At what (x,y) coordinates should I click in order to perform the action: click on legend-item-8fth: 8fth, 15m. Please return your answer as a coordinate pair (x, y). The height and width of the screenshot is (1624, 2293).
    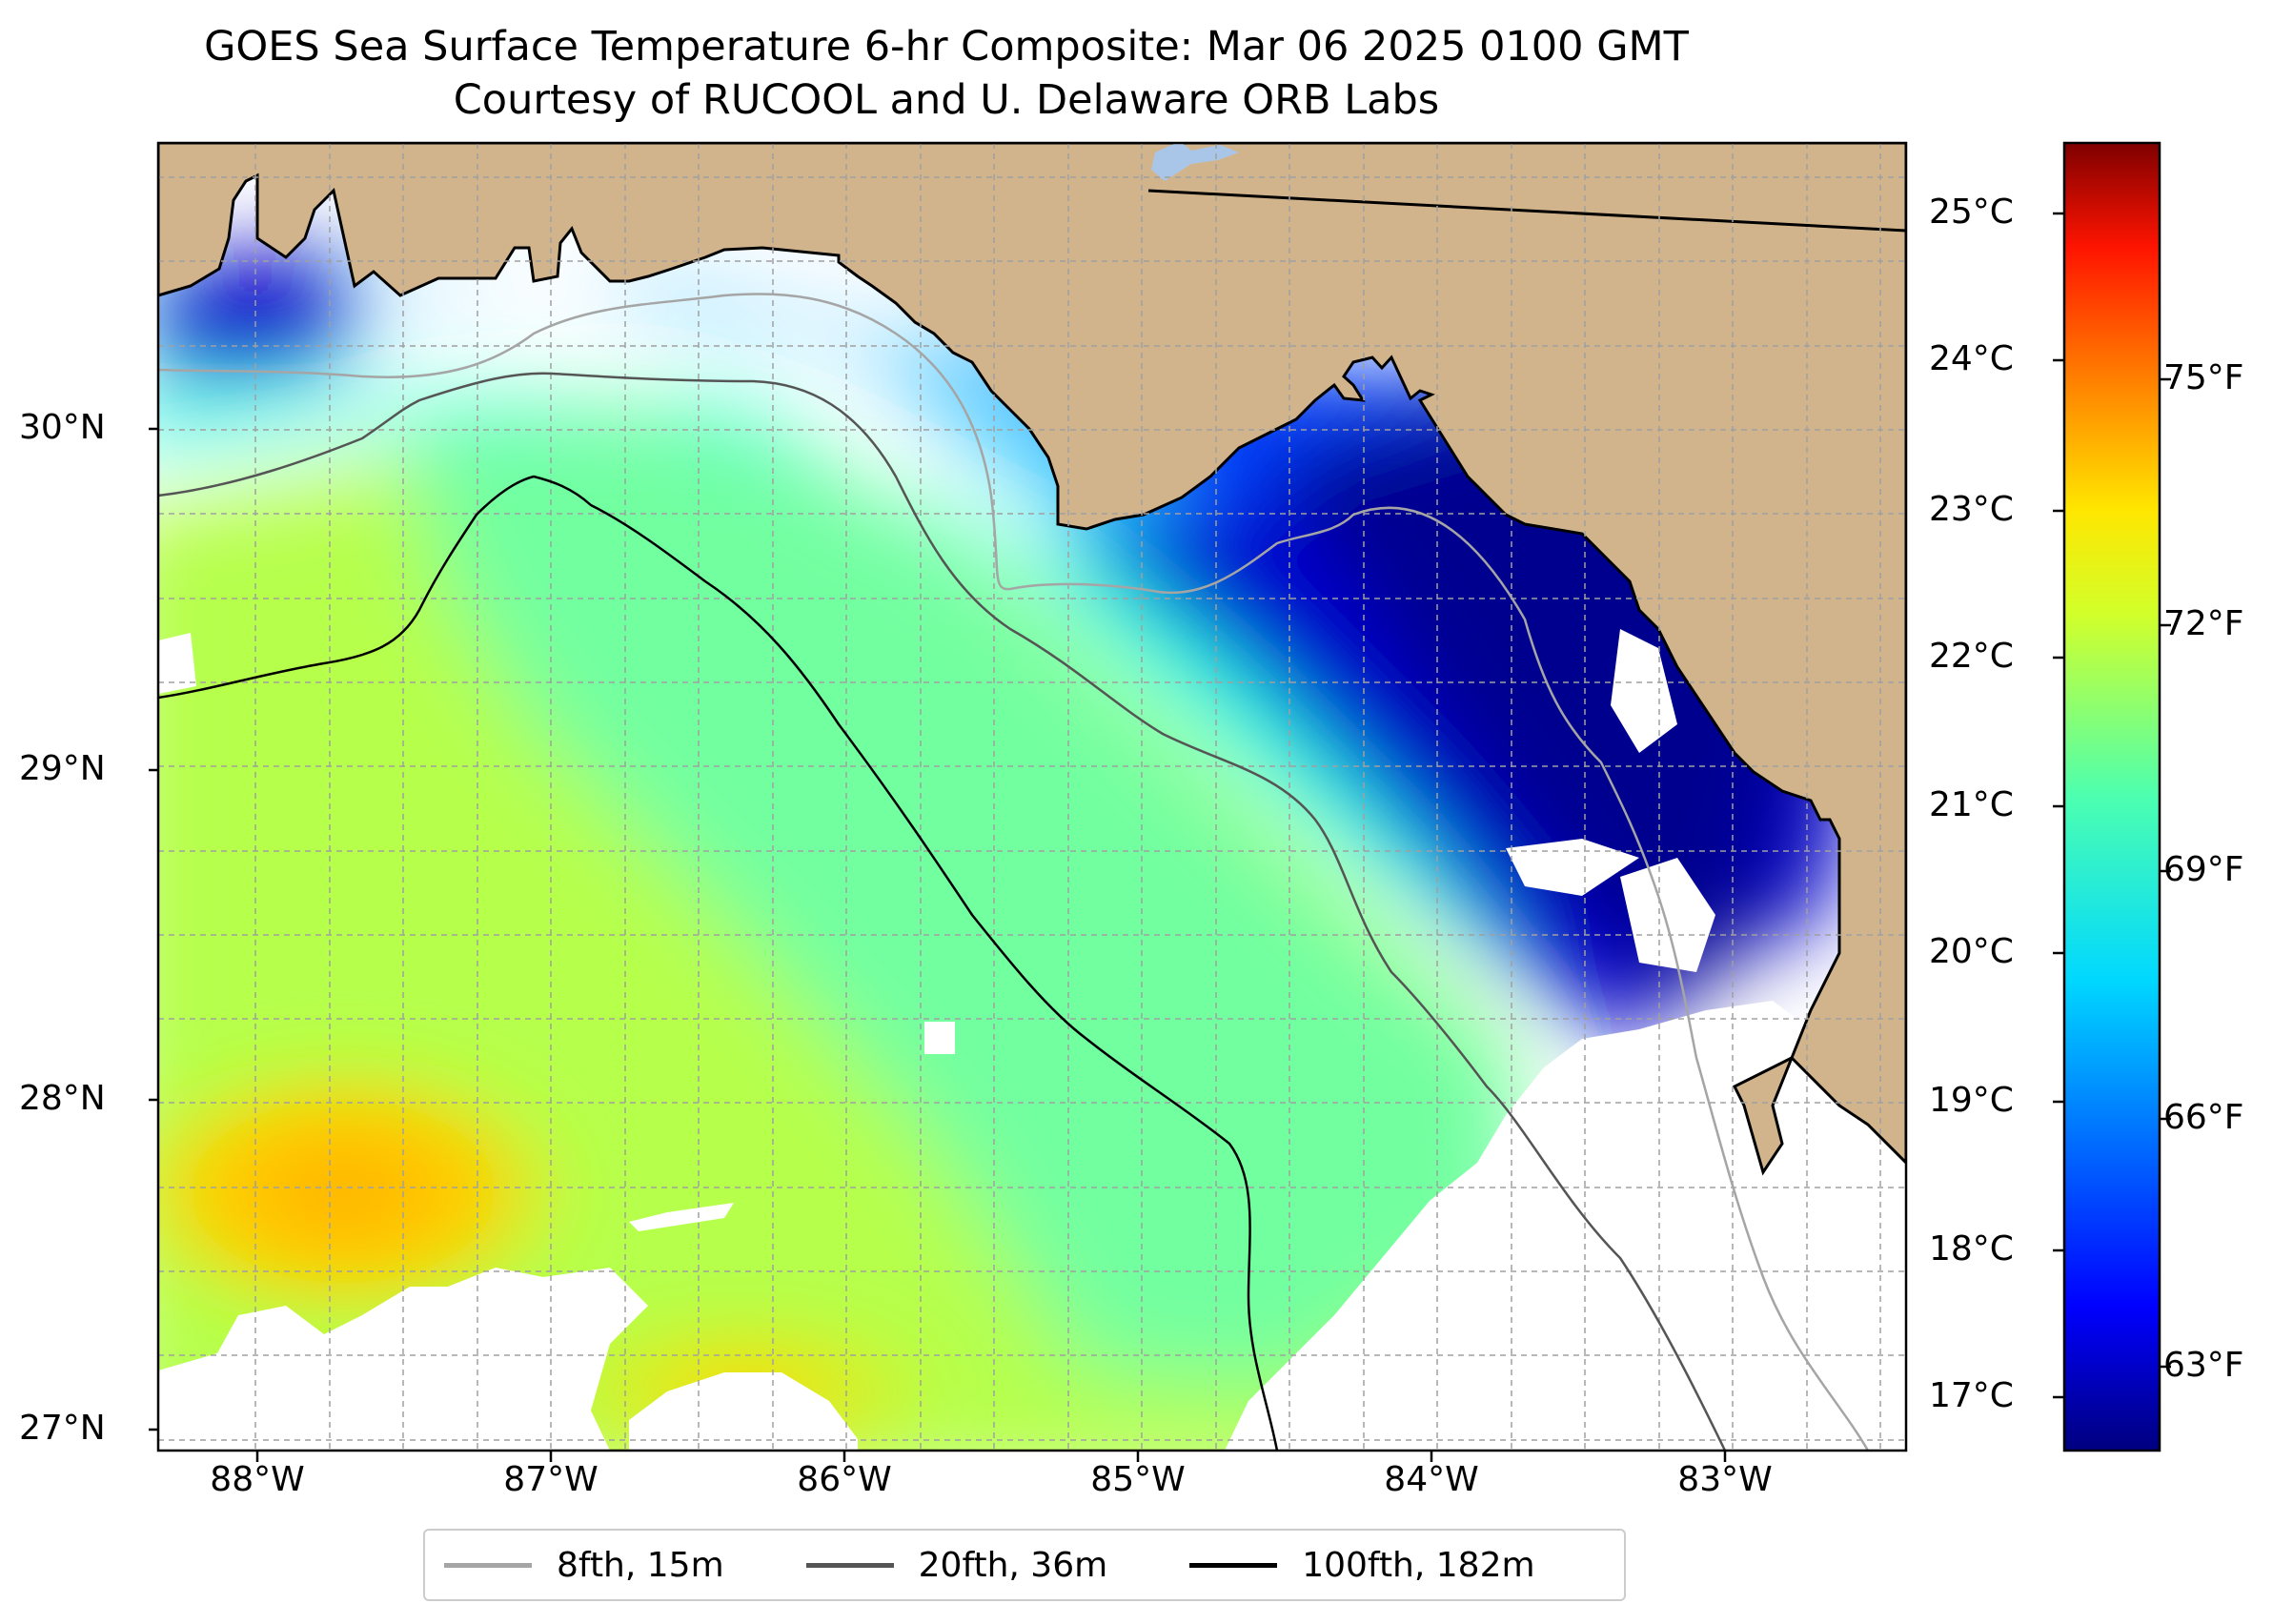
    Looking at the image, I should click on (579, 1565).